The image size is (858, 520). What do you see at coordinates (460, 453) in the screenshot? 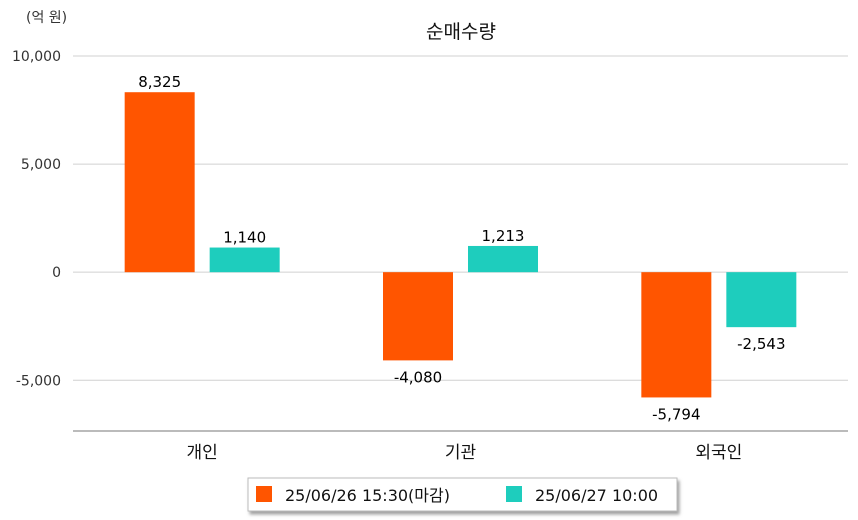
I see `x-tick-label: 기관` at bounding box center [460, 453].